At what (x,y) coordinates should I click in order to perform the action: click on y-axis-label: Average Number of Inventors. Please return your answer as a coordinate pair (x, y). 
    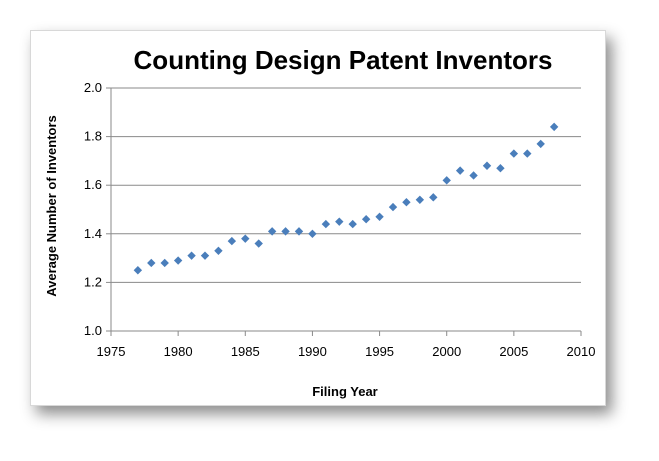
    Looking at the image, I should click on (51, 206).